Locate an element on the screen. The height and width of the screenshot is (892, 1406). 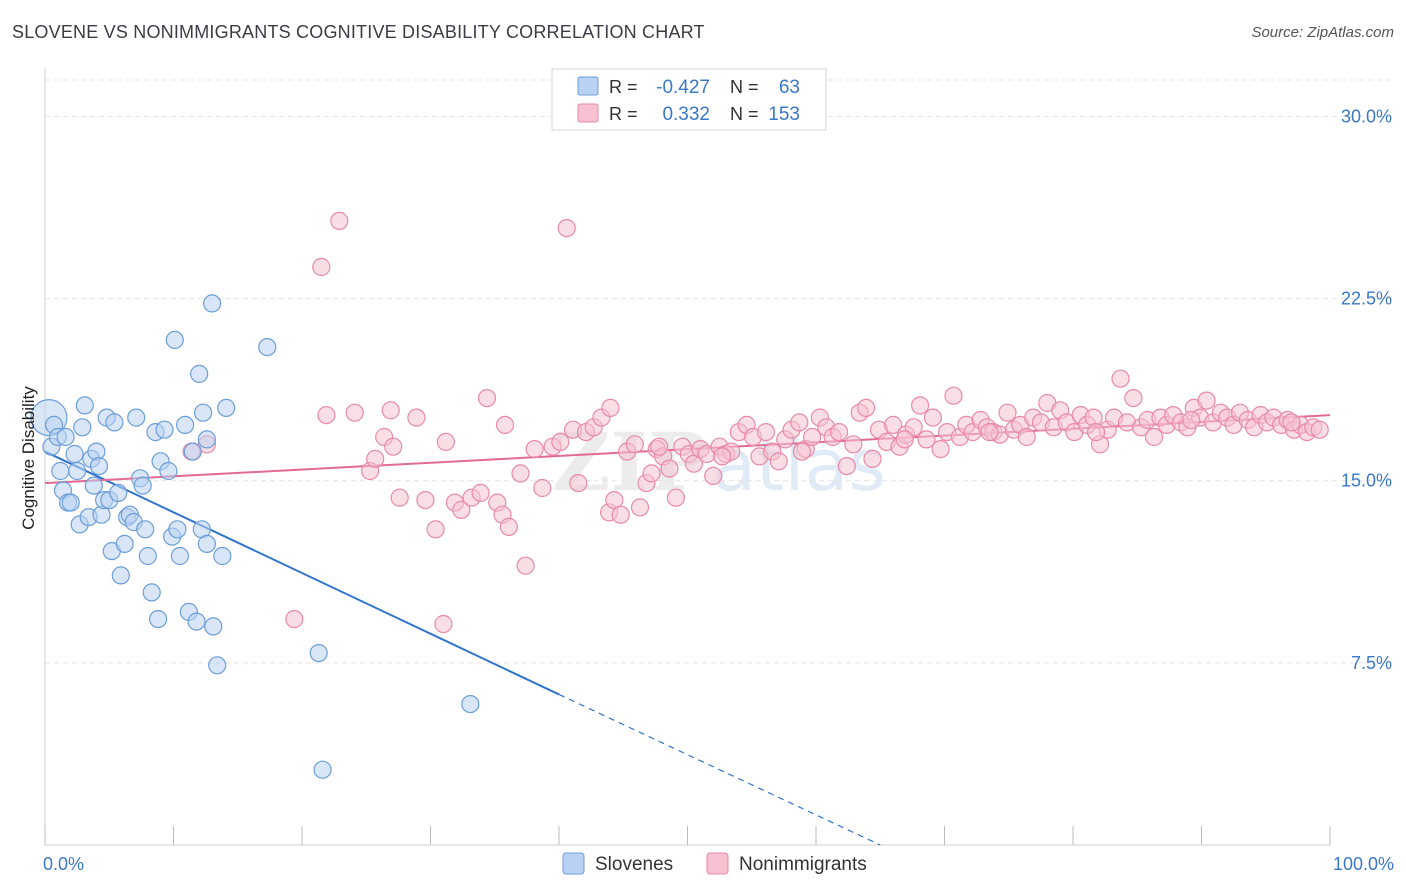
stats-box: R = -0.427 N = 63 R = 0.332 N = 153 is located at coordinates (689, 99).